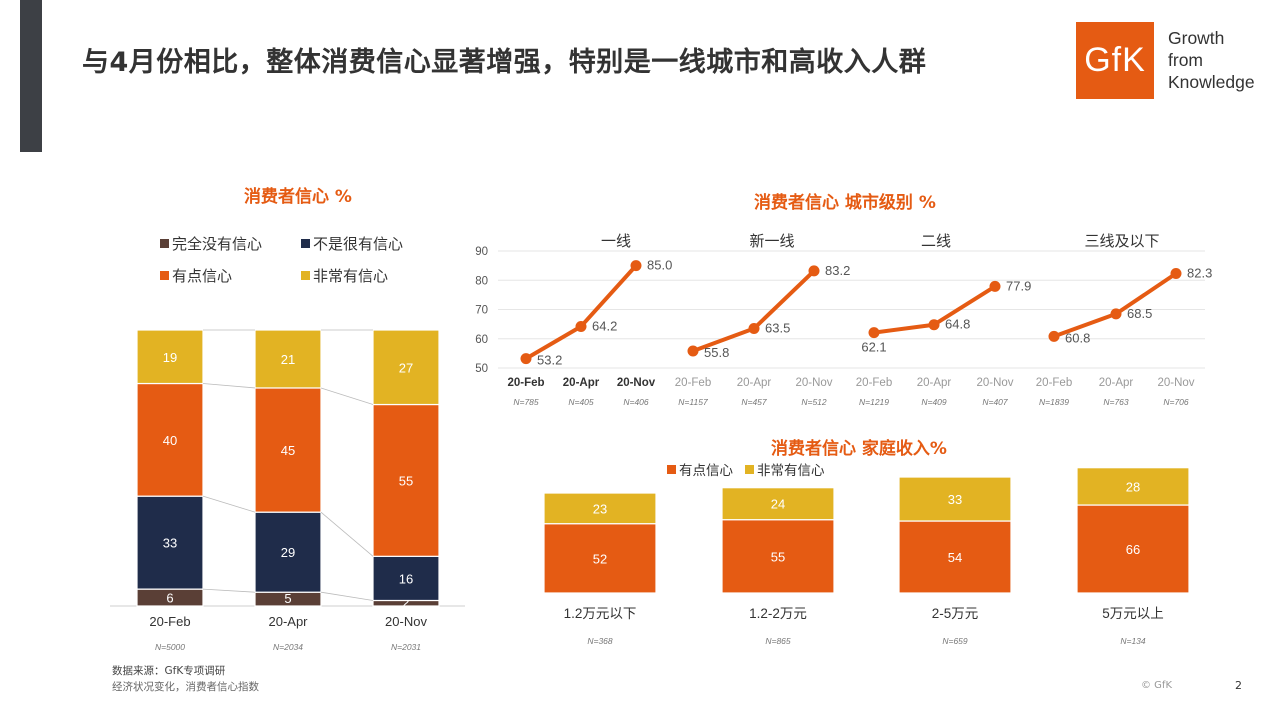 The height and width of the screenshot is (719, 1279). Describe the element at coordinates (706, 471) in the screenshot. I see `legend-label: 有点信心` at that location.